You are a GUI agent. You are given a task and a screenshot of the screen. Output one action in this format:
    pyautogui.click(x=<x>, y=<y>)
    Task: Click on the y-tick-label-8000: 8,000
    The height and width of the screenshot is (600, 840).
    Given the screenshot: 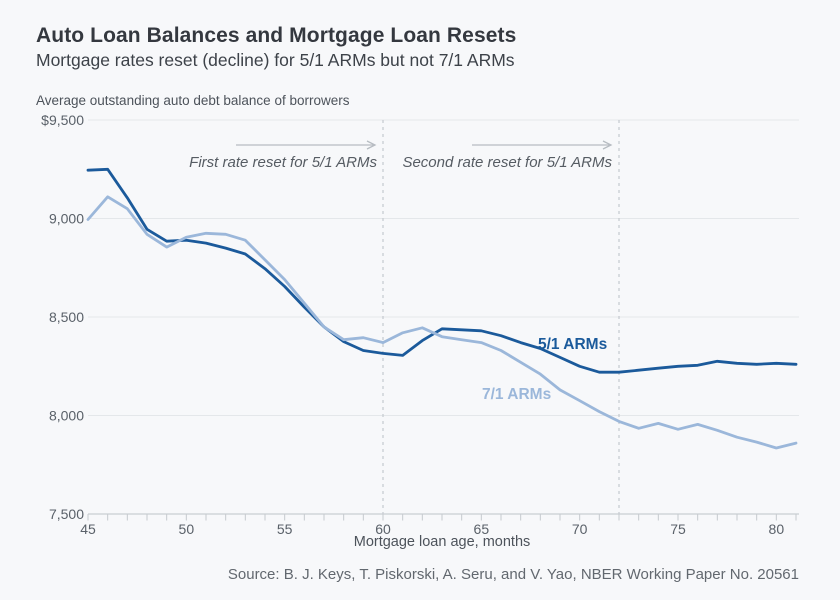 What is the action you would take?
    pyautogui.click(x=66, y=416)
    